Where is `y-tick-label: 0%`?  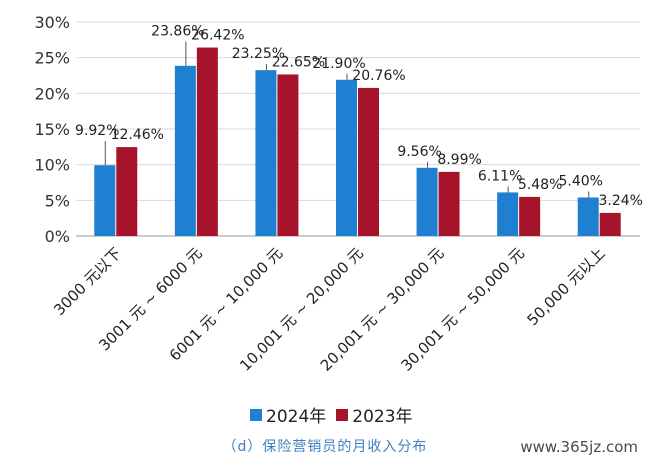 y-tick-label: 0% is located at coordinates (57, 236).